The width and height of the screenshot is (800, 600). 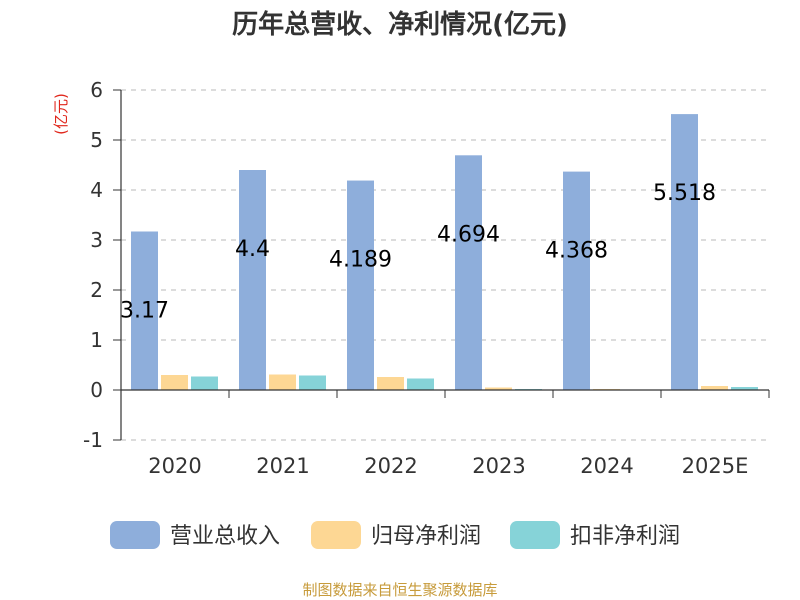 I want to click on legend-label-0: 营业总收入, so click(x=225, y=536).